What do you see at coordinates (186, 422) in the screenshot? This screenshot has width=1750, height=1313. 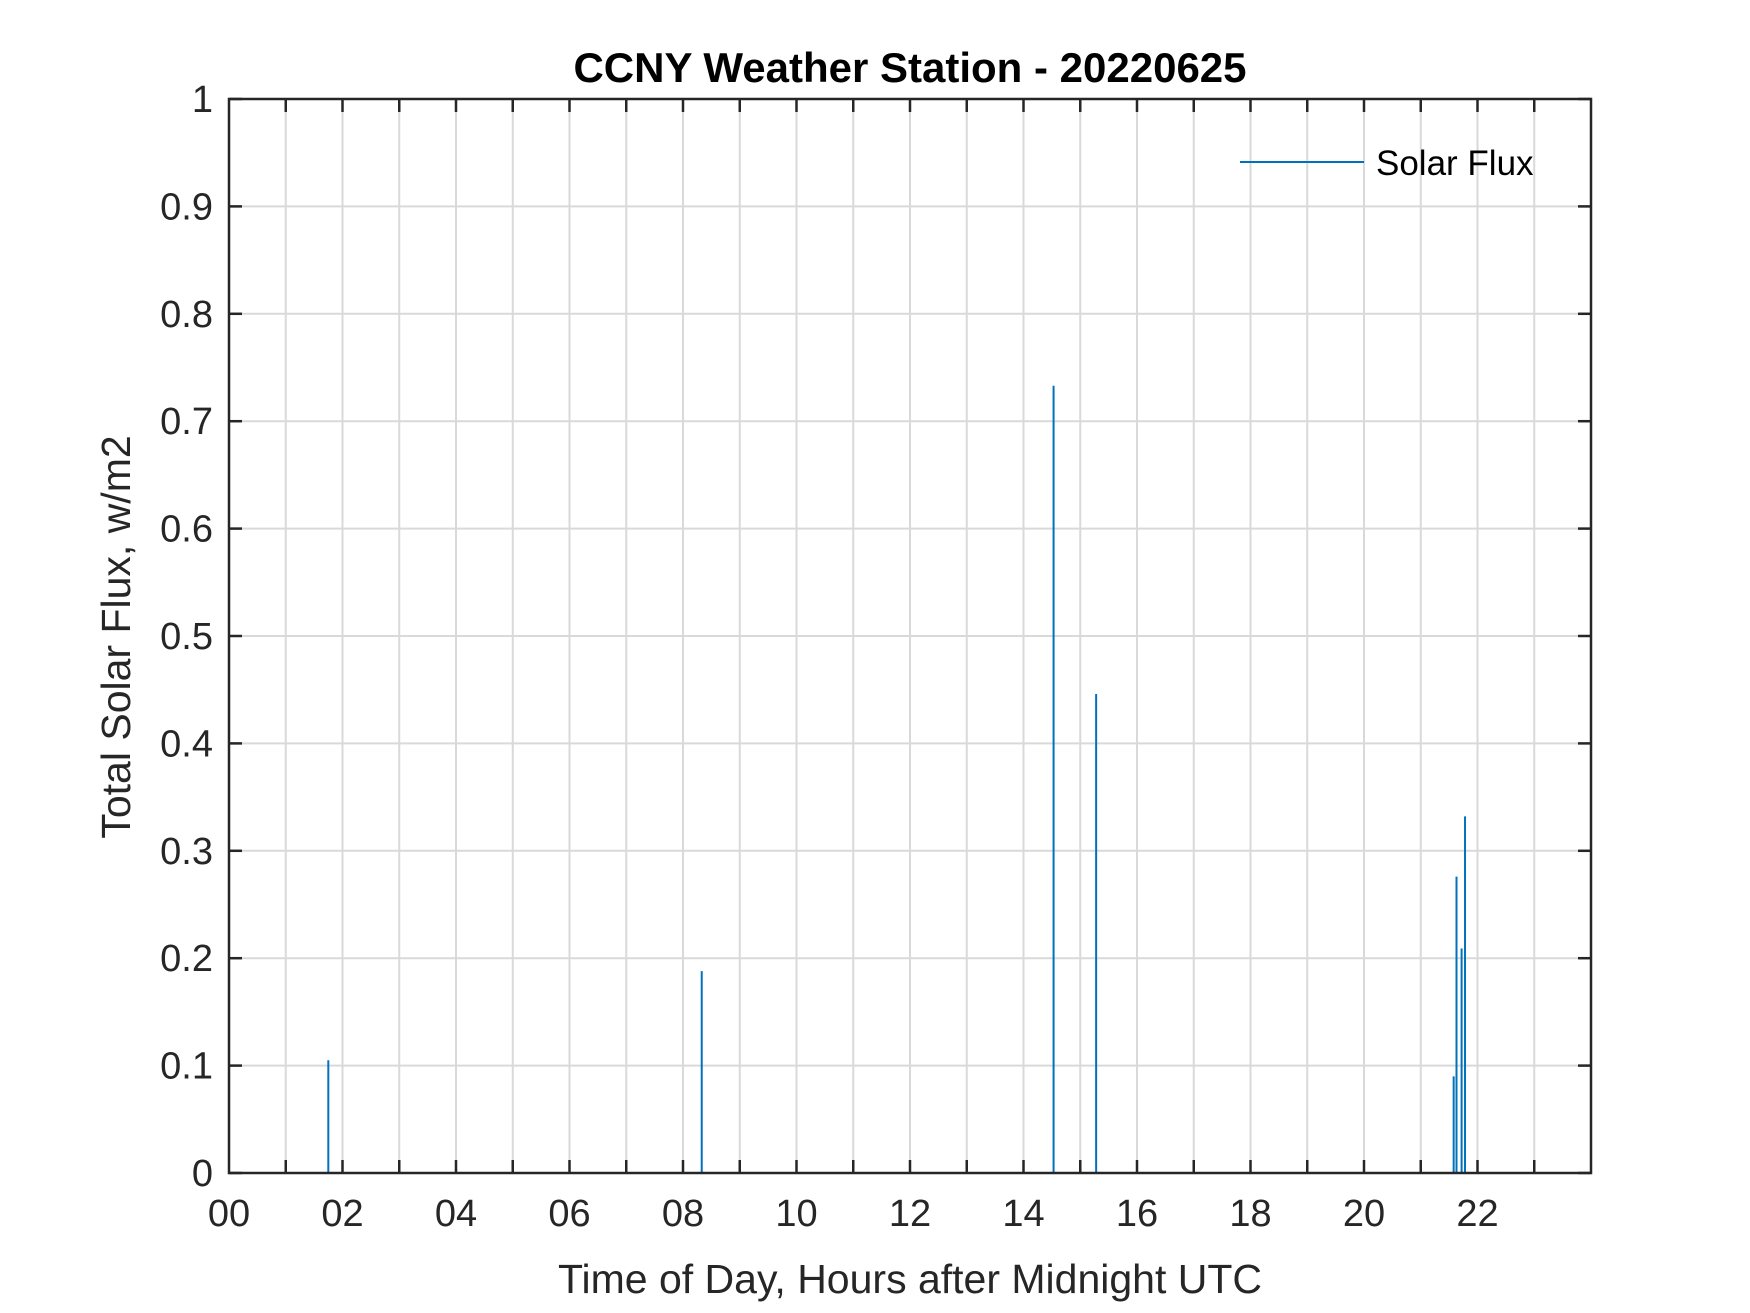 I see `y-tick-label: 0.7` at bounding box center [186, 422].